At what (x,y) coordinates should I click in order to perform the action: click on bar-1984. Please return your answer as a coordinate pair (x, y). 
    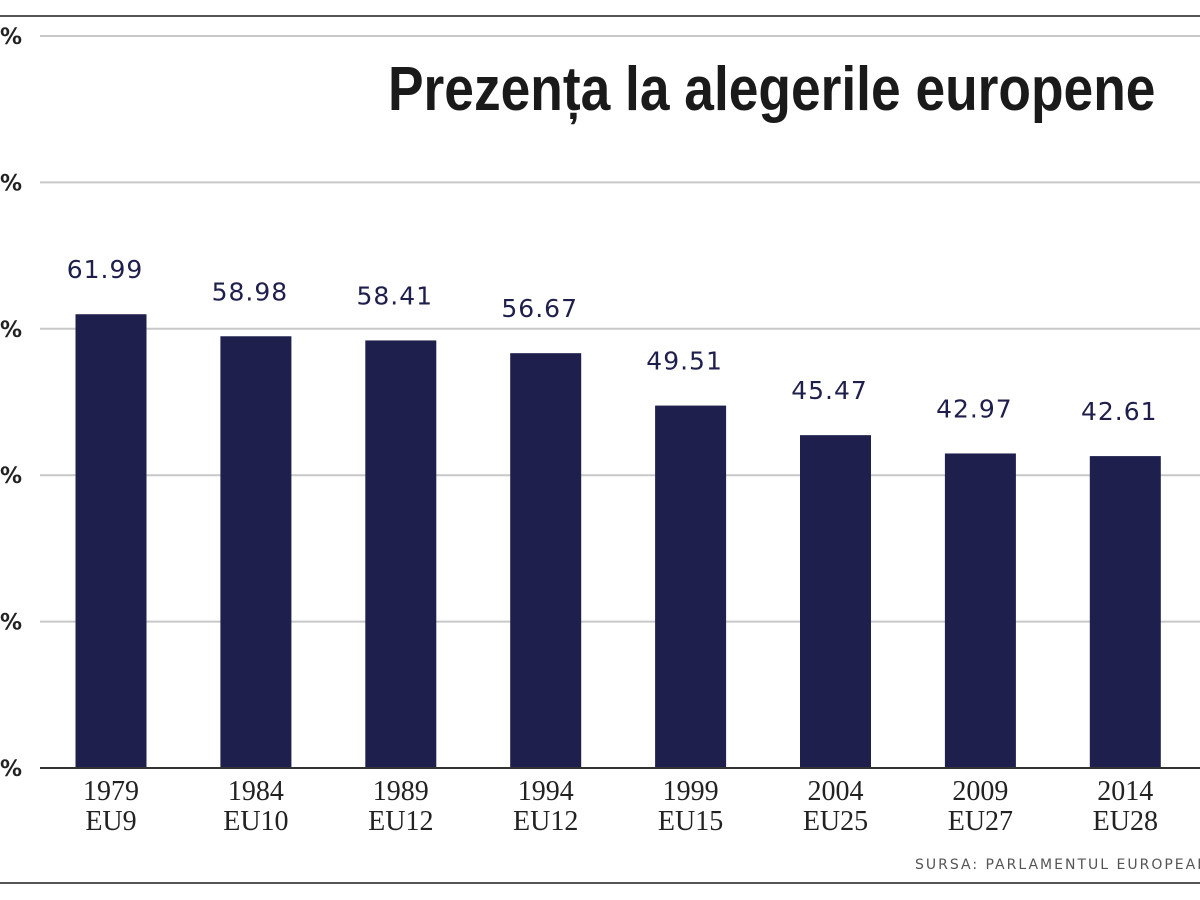
    Looking at the image, I should click on (256, 552).